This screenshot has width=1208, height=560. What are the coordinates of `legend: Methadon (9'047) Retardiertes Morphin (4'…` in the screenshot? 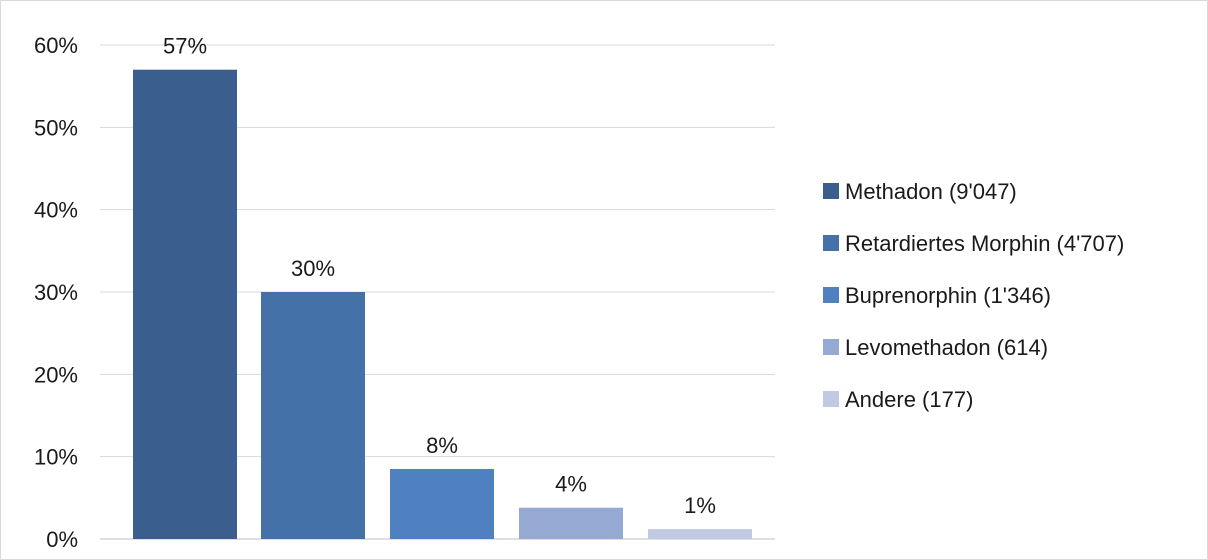 It's located at (973, 295).